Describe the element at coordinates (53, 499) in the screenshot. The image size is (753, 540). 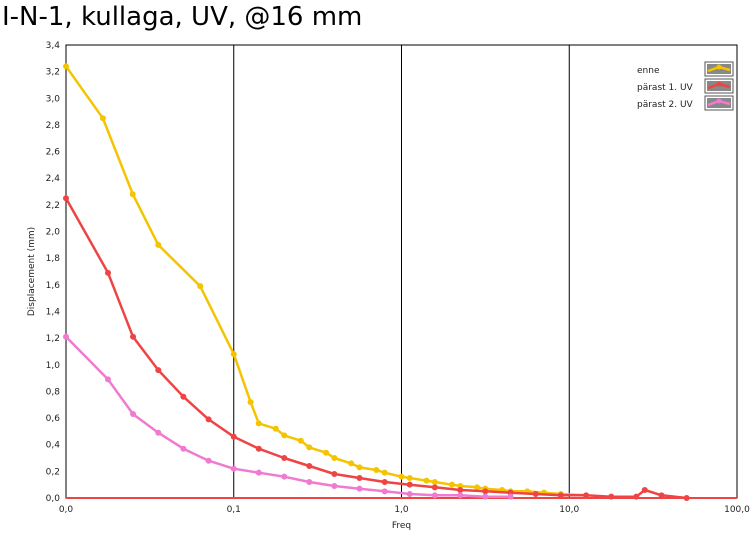
I see `y-tick-label: 0,0` at that location.